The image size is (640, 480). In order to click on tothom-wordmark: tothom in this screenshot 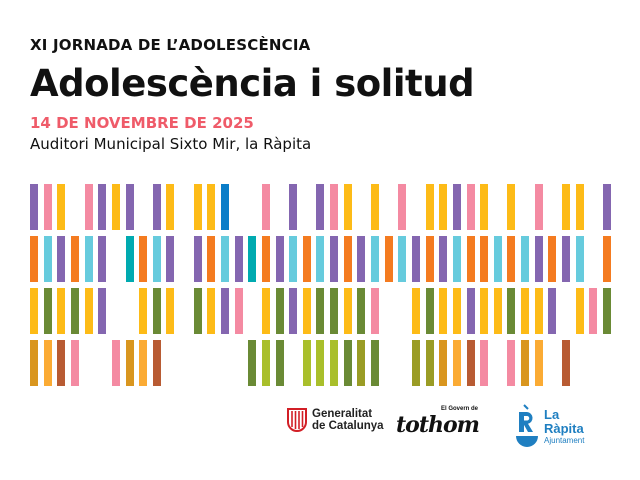, I will do `click(438, 425)`.